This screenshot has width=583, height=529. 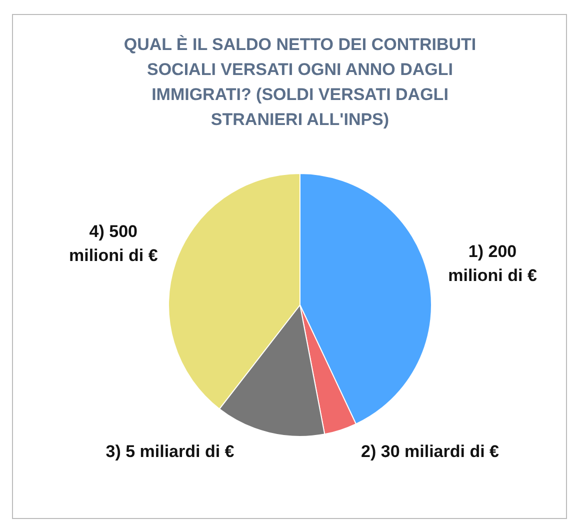 What do you see at coordinates (300, 82) in the screenshot?
I see `chart-title: QUAL È IL SALDO NETTO DEI CONTRIBUTI SOCIALI VERSATI OGNI ANNO DAGLI IMMIGRATI? (SOLDI VERSATI DAGLI STRANIERI ALL'INPS)` at bounding box center [300, 82].